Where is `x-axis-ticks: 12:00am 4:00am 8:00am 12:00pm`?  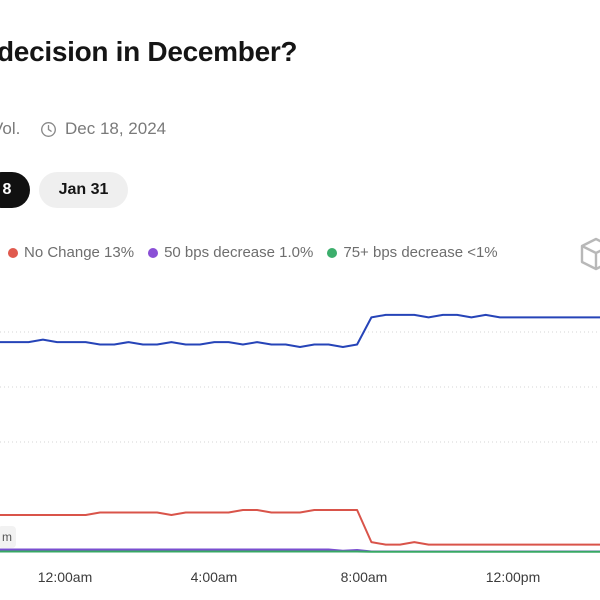
x-axis-ticks: 12:00am 4:00am 8:00am 12:00pm is located at coordinates (289, 577).